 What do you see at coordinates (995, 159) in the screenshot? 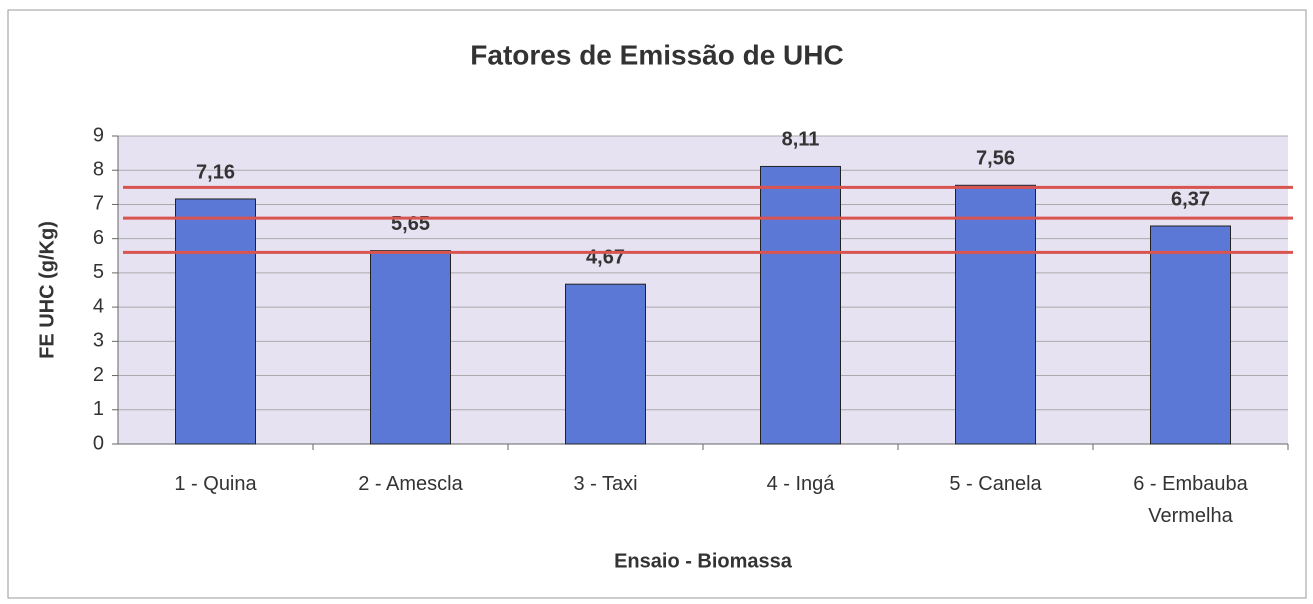
I see `data-label: 7,56` at bounding box center [995, 159].